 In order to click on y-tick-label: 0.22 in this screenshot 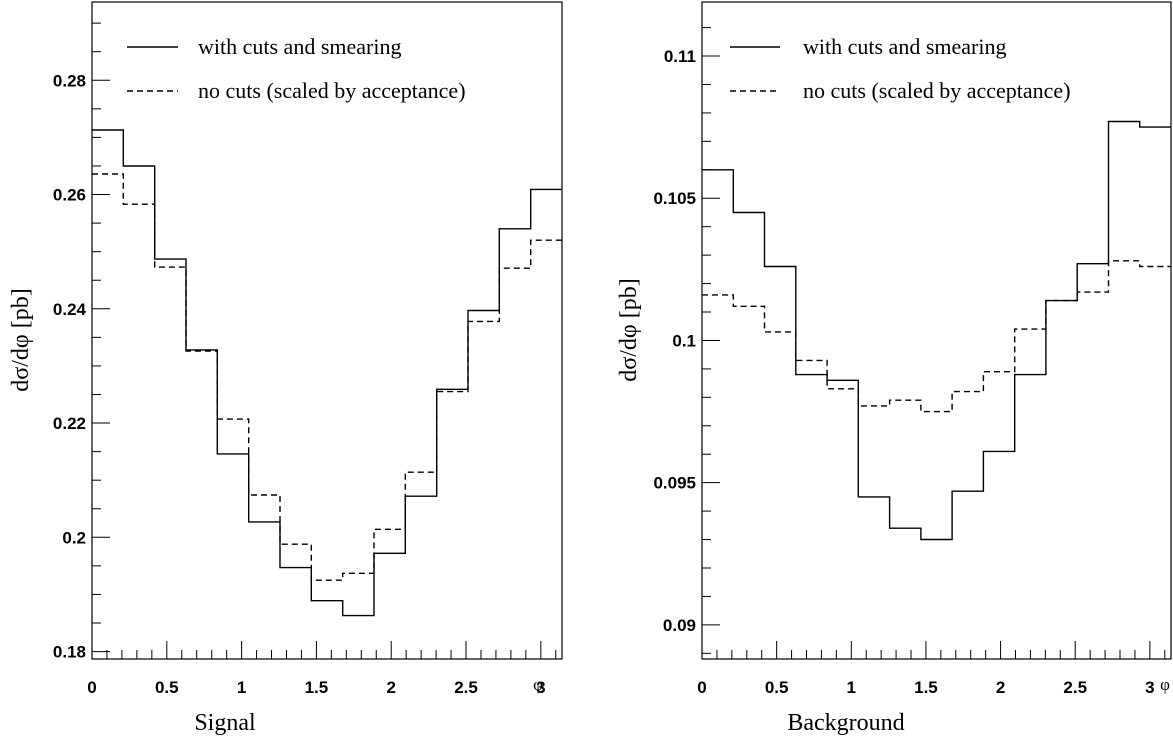, I will do `click(69, 423)`.